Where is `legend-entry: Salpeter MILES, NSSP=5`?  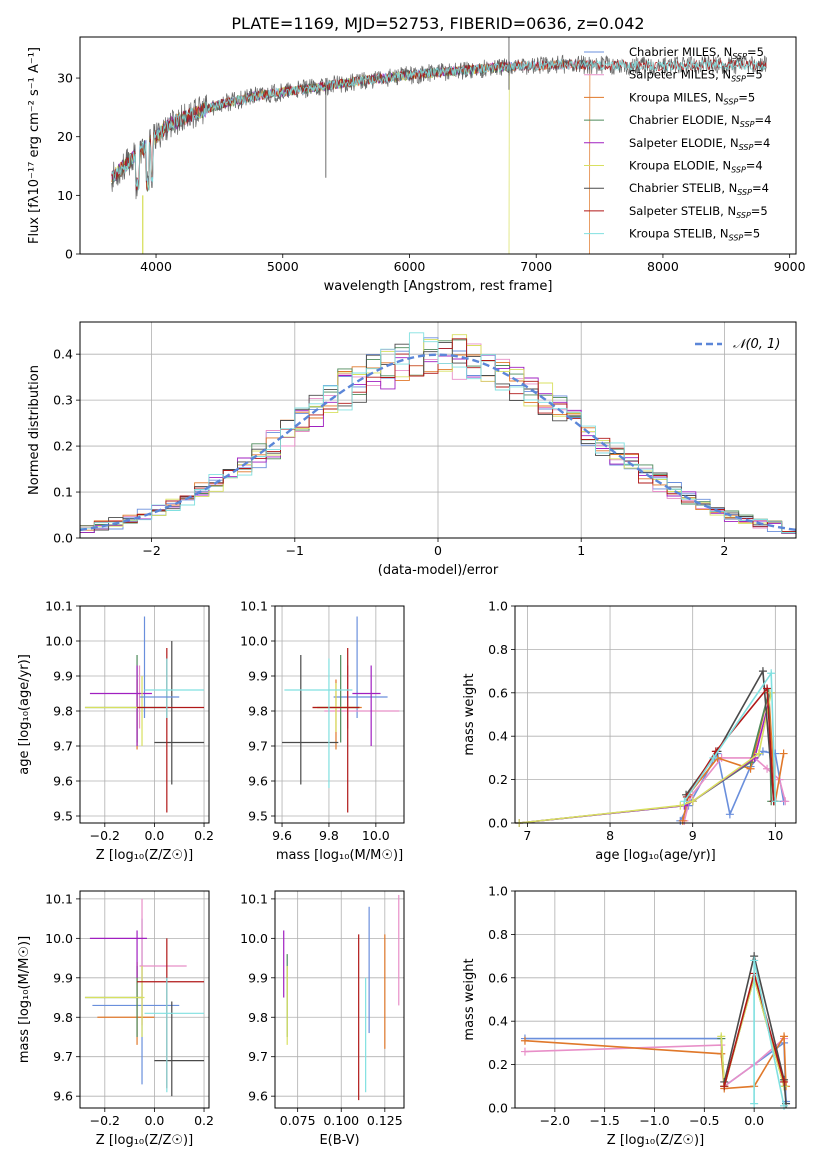
legend-entry: Salpeter MILES, NSSP=5 is located at coordinates (696, 76).